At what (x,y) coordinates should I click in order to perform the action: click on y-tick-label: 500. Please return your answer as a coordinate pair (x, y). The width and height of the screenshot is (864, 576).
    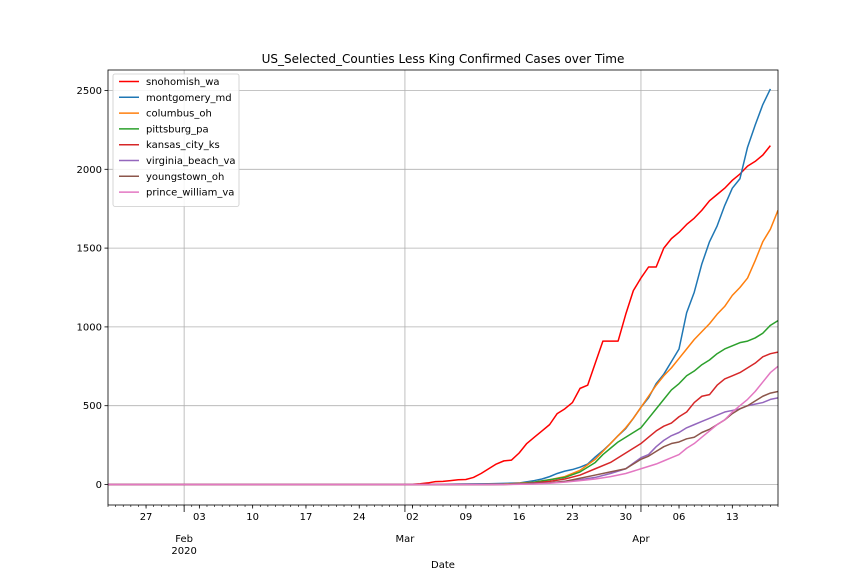
    Looking at the image, I should click on (92, 406).